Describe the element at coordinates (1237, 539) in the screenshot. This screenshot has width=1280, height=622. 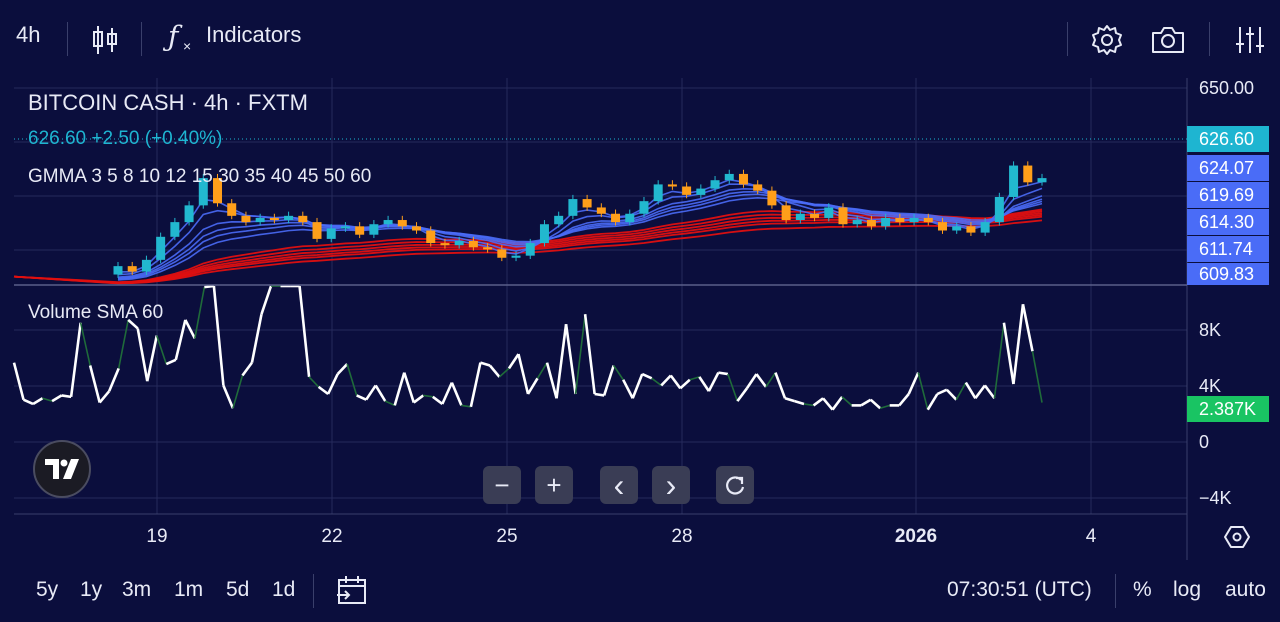
I see `axis-settings-hexagon-icon` at that location.